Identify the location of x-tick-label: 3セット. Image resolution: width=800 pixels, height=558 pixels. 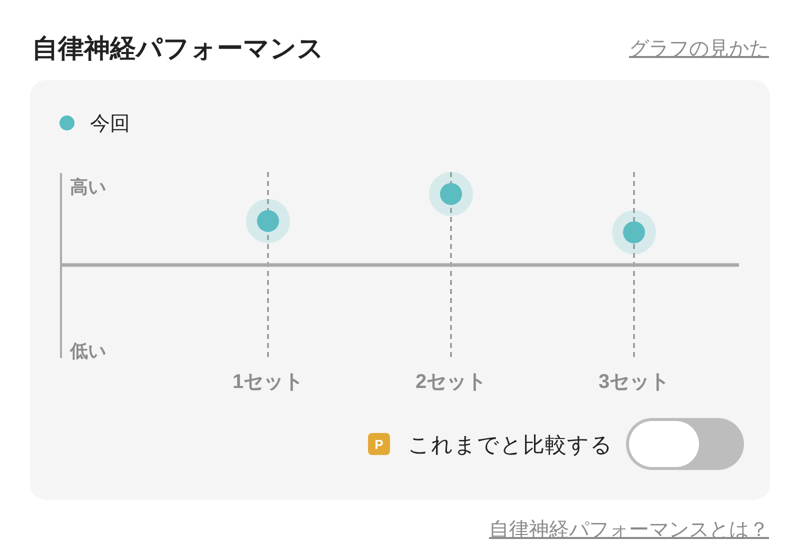
(634, 382).